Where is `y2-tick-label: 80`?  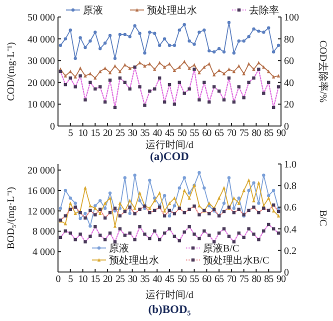
y2-tick-label: 80 is located at coordinates (289, 40).